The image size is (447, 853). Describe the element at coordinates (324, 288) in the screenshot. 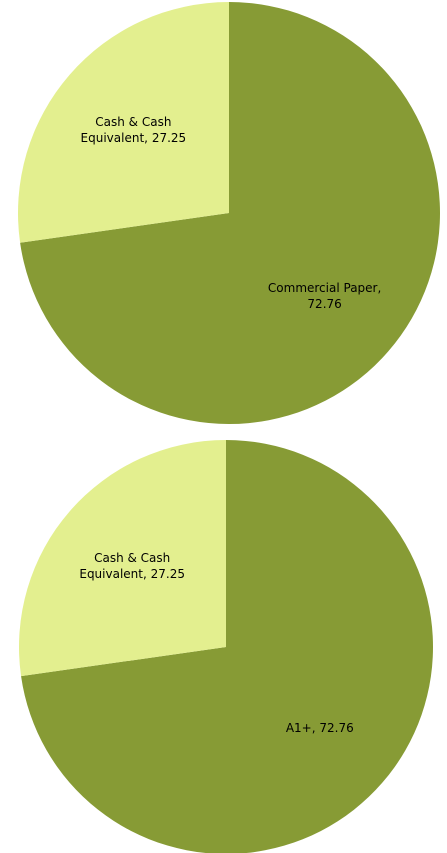

I see `label-category: Commercial Paper` at that location.